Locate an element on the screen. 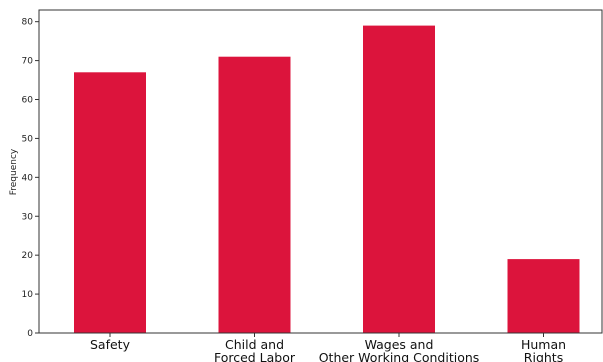 The height and width of the screenshot is (362, 603). x-tick-label-line: Safety is located at coordinates (110, 344).